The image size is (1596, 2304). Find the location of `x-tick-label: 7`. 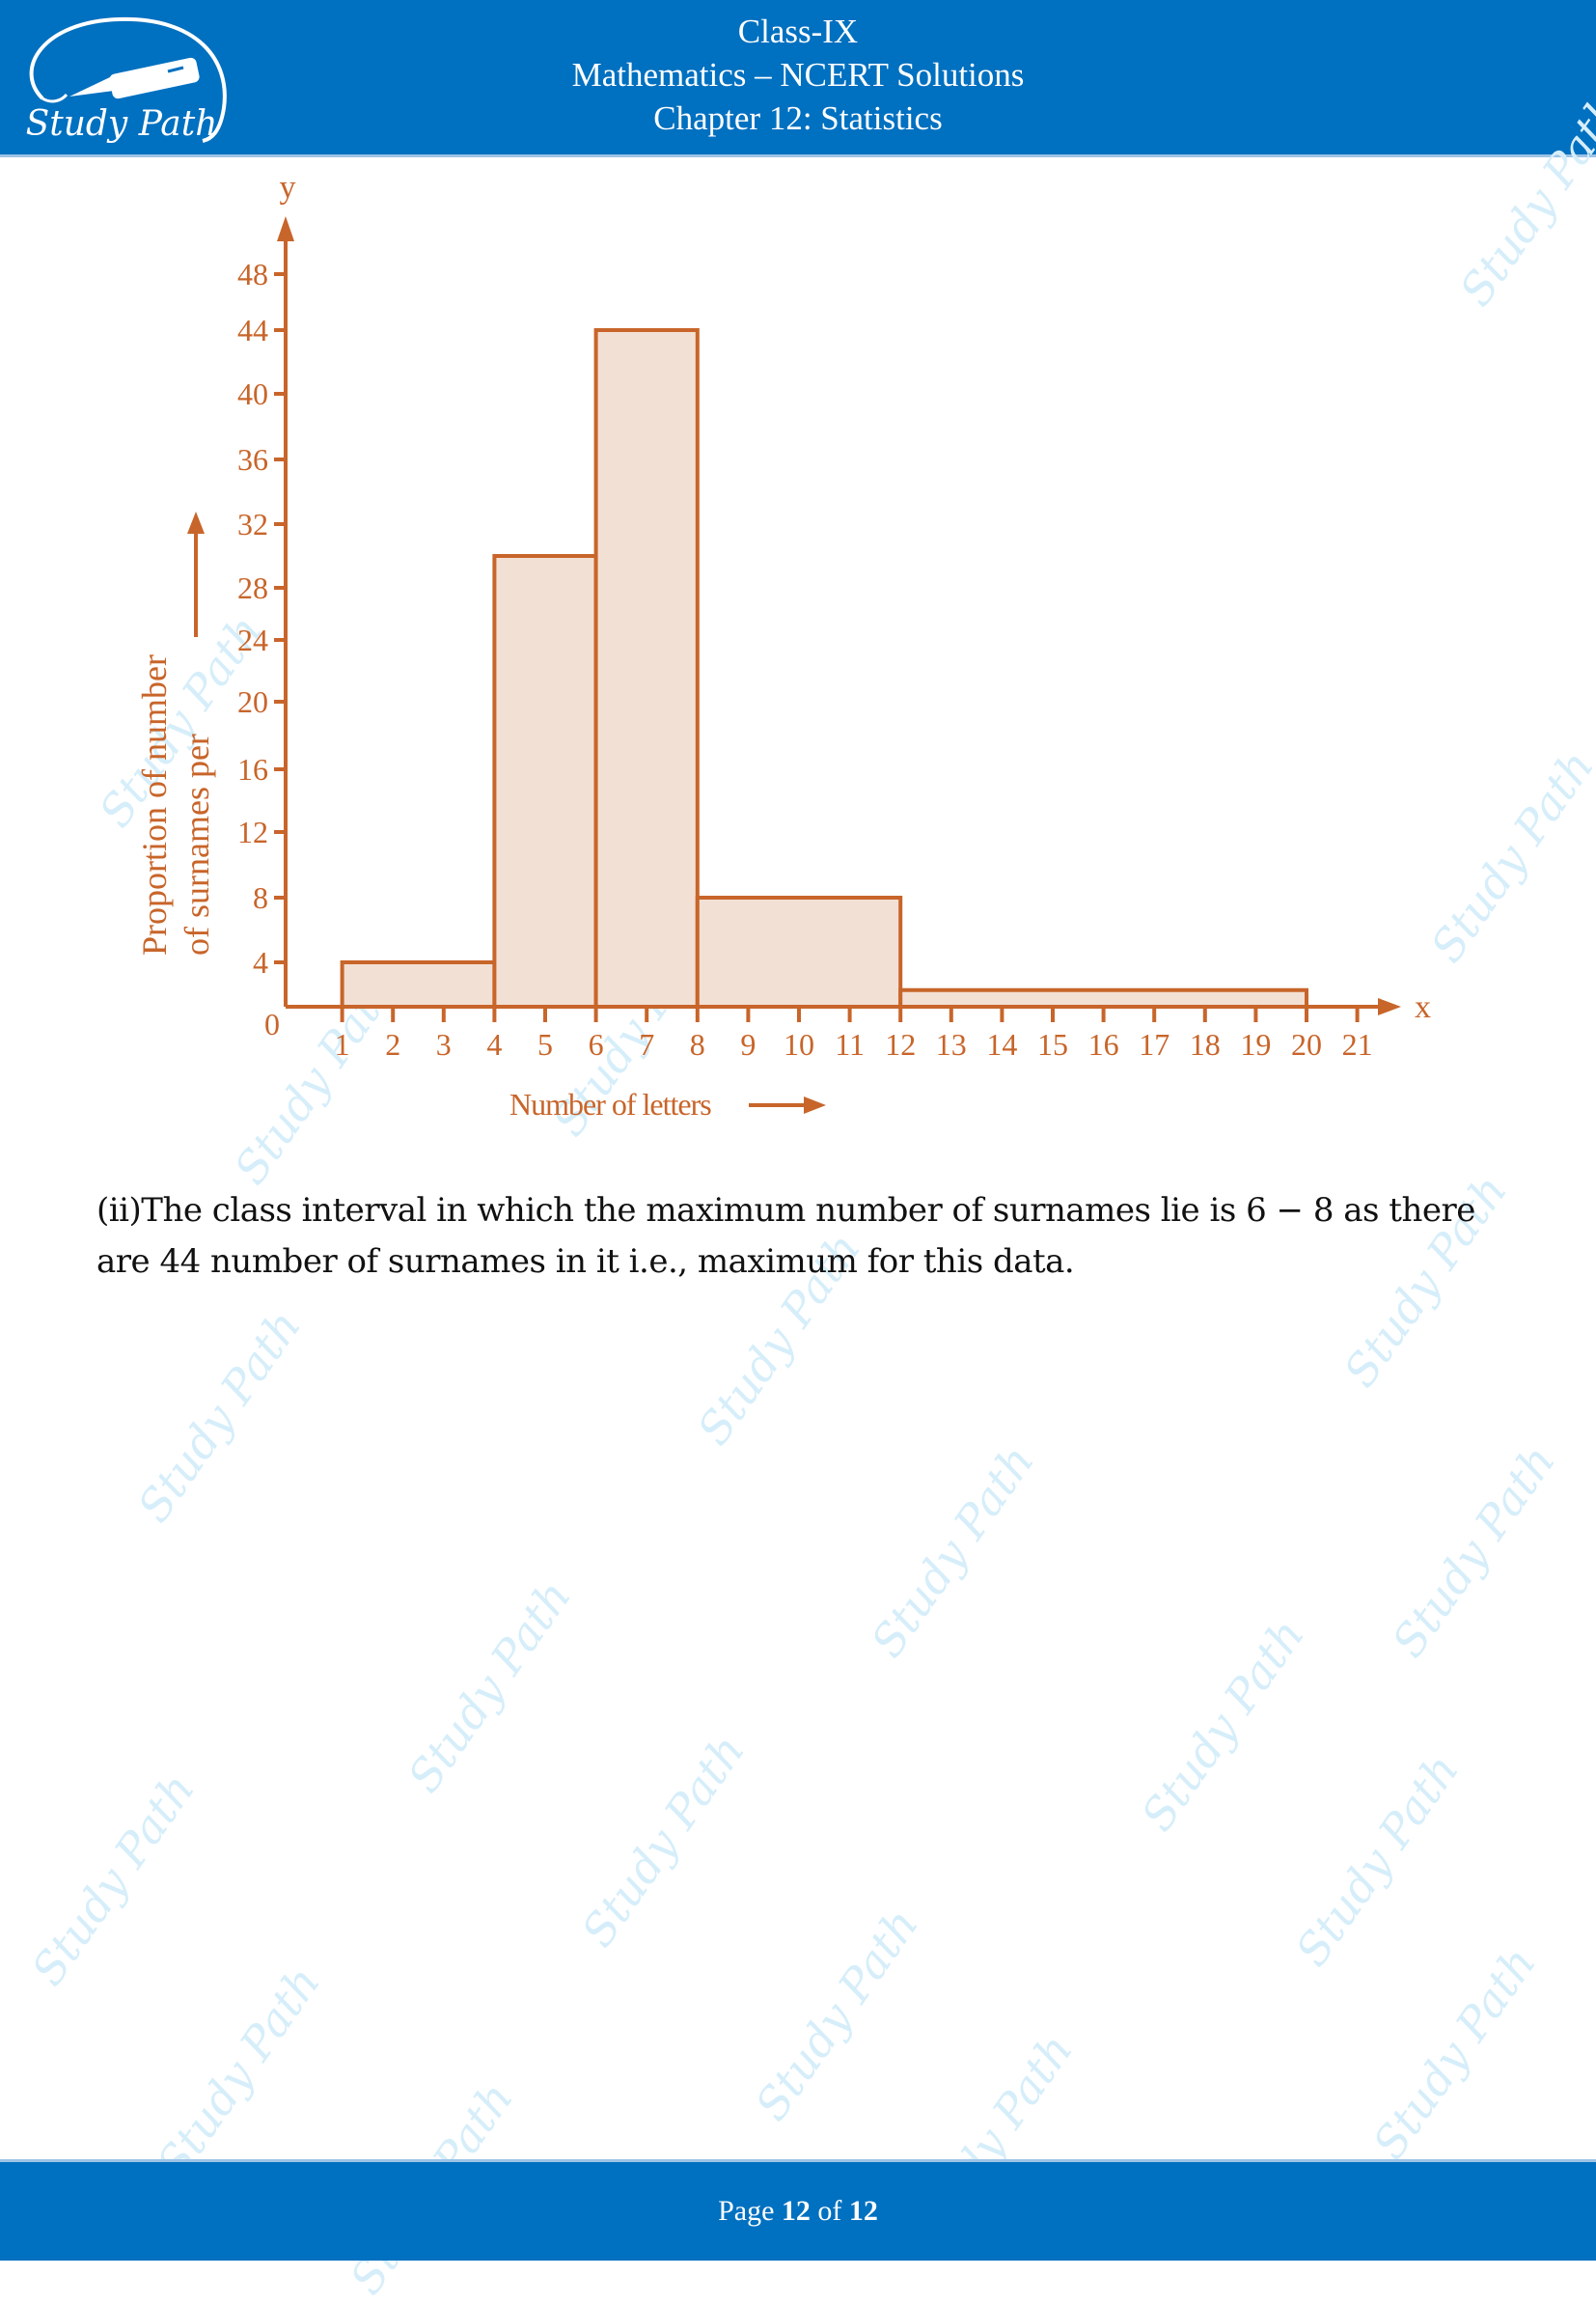

x-tick-label: 7 is located at coordinates (647, 1044).